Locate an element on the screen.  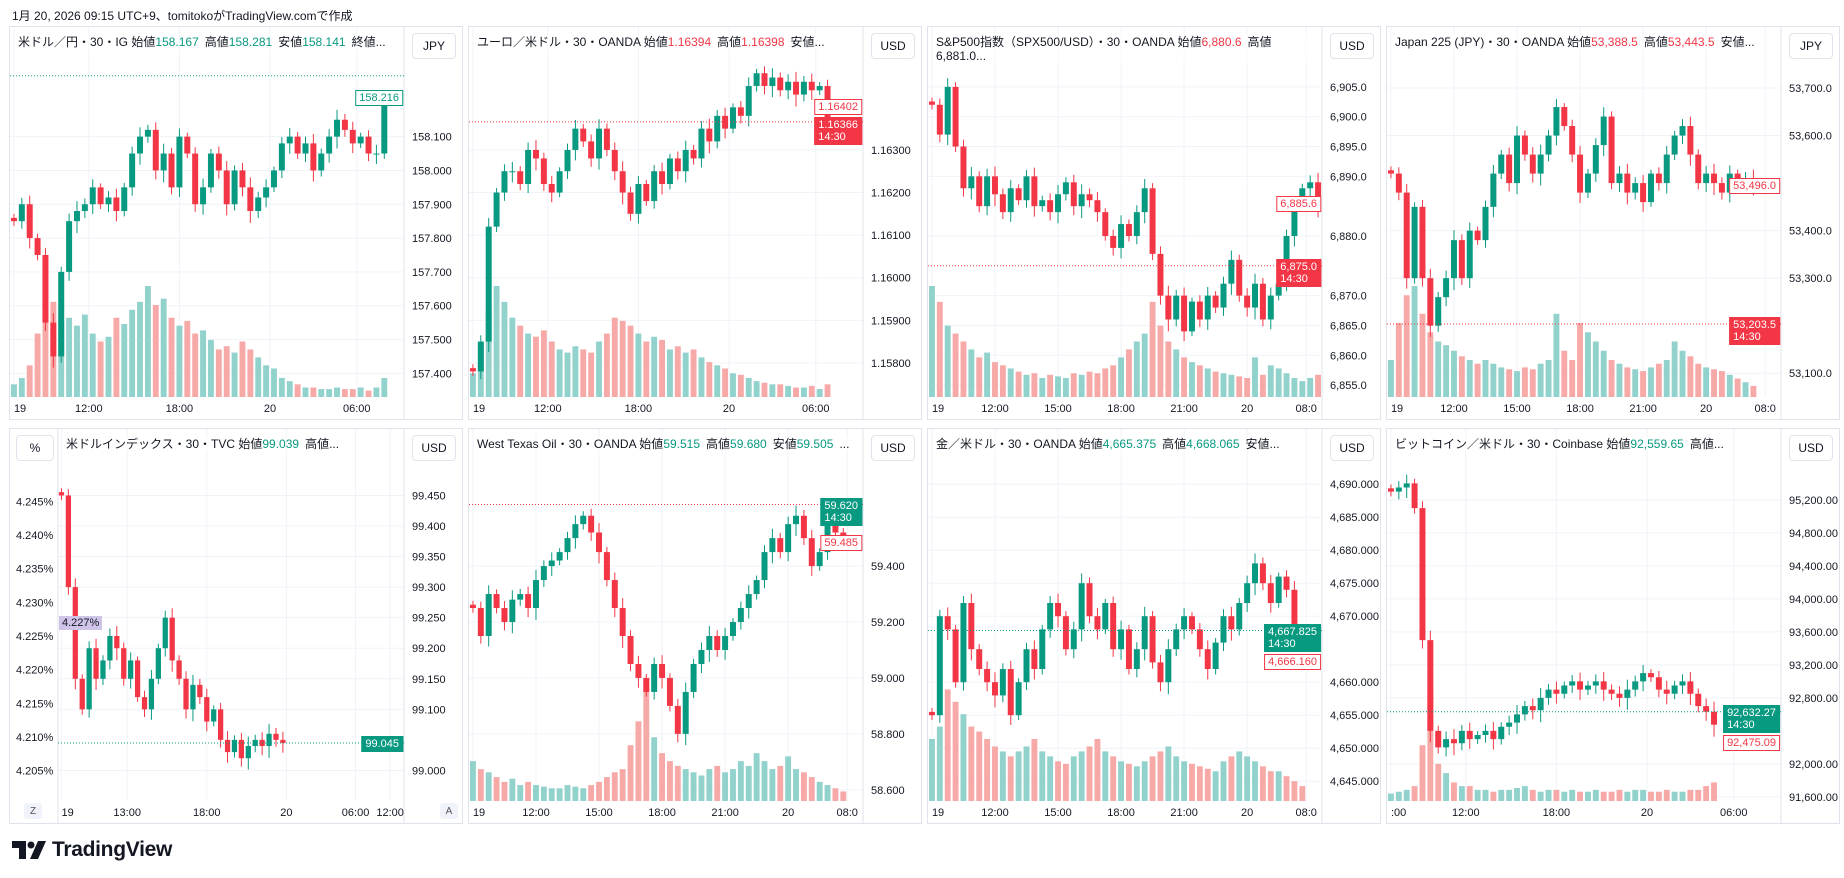
price-axis-tick: 4,685.000 is located at coordinates (1354, 518).